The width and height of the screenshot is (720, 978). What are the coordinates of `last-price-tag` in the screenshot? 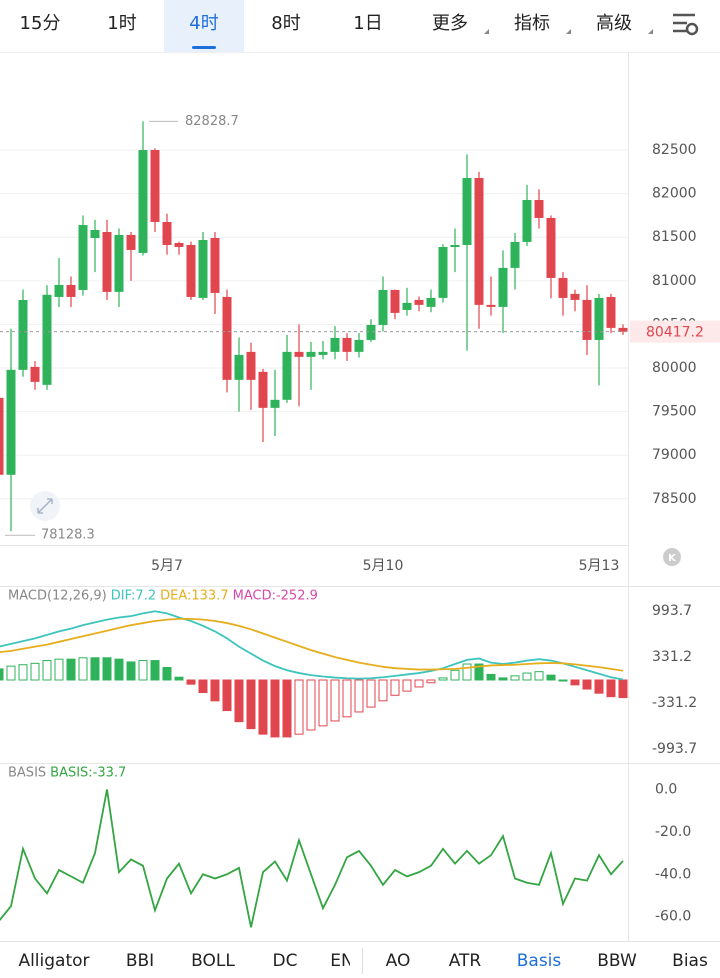 It's located at (675, 331).